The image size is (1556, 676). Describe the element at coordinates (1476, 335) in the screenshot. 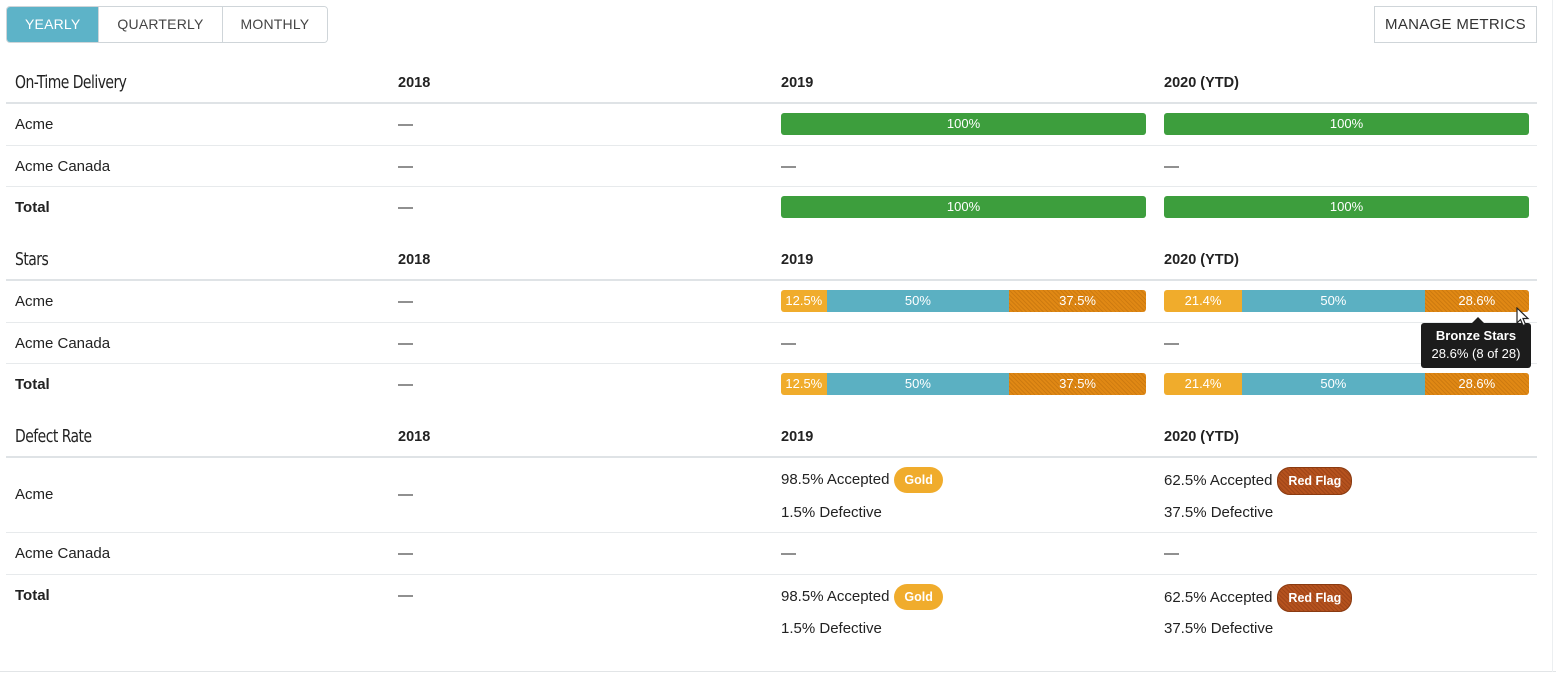

I see `tooltip-title: Bronze Stars` at that location.